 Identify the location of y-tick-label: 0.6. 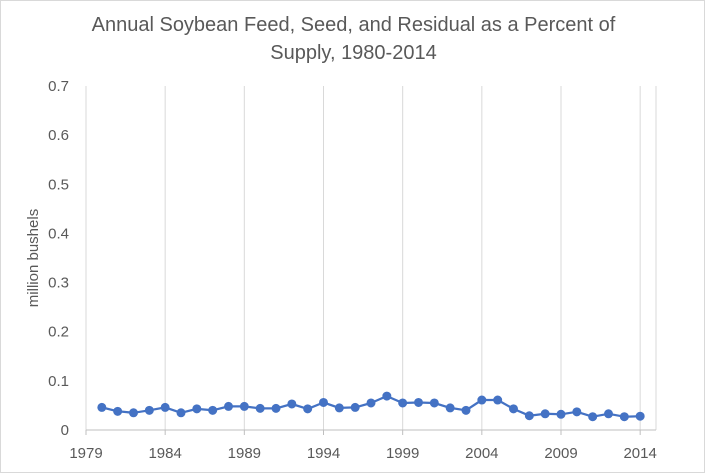
(58, 135).